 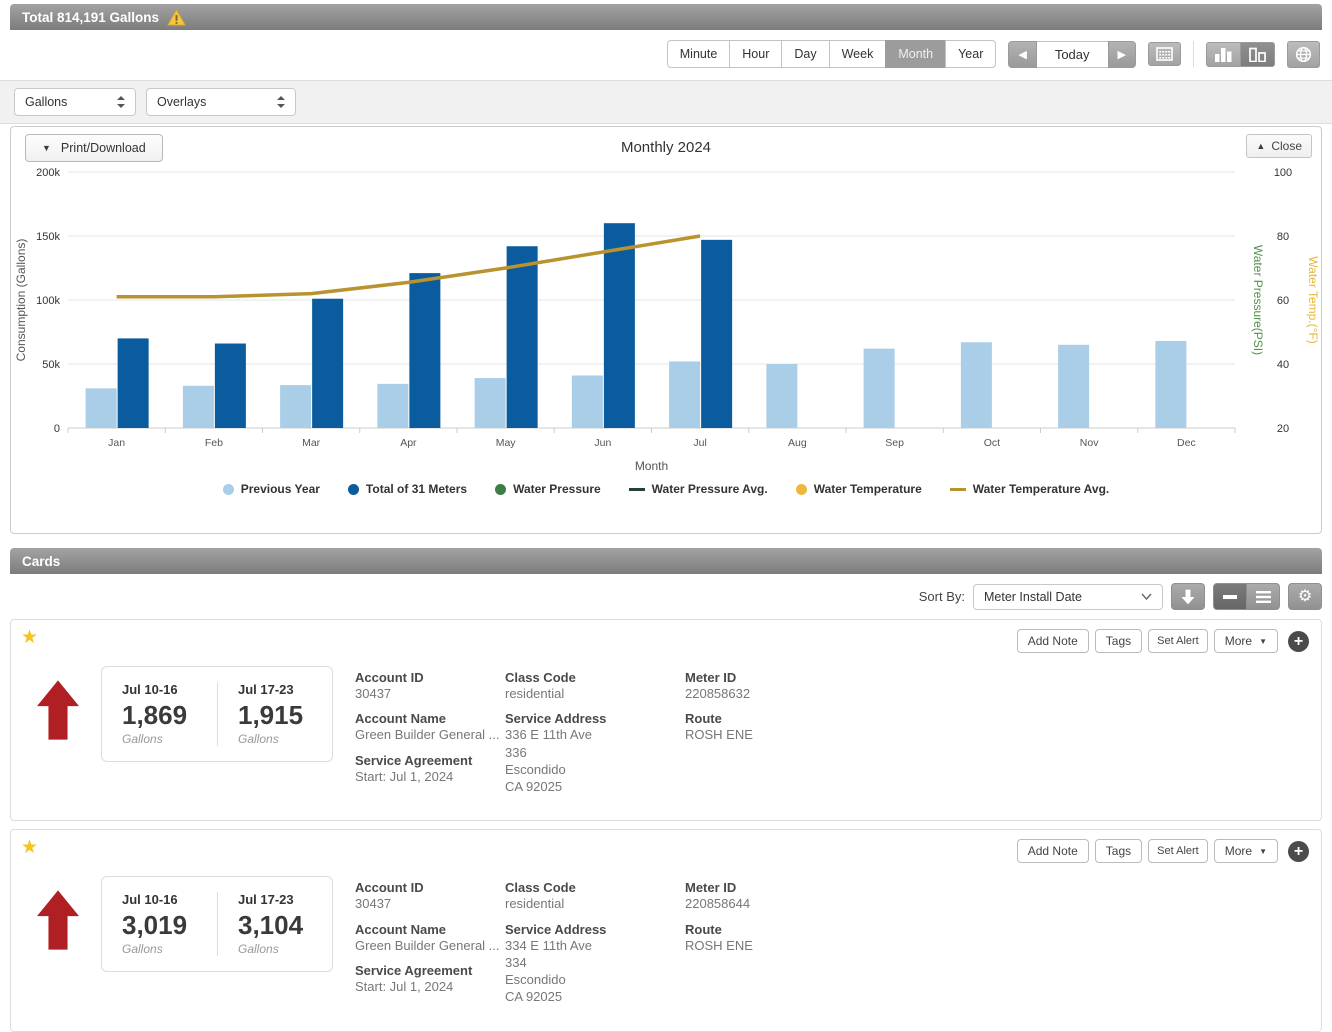 I want to click on route-label: Route, so click(x=703, y=929).